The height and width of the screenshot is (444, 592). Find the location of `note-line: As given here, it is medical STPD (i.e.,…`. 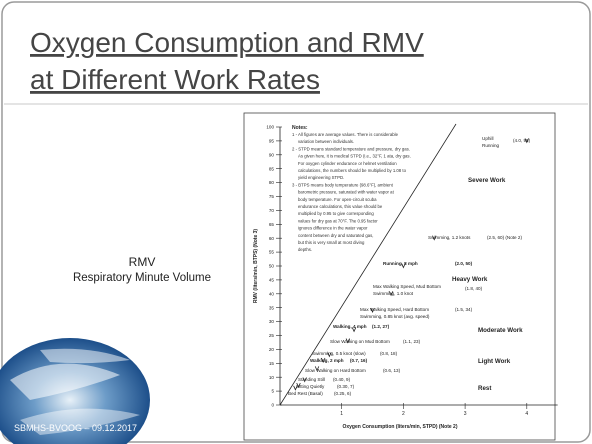

note-line: As given here, it is medical STPD (i.e.,… is located at coordinates (354, 156).